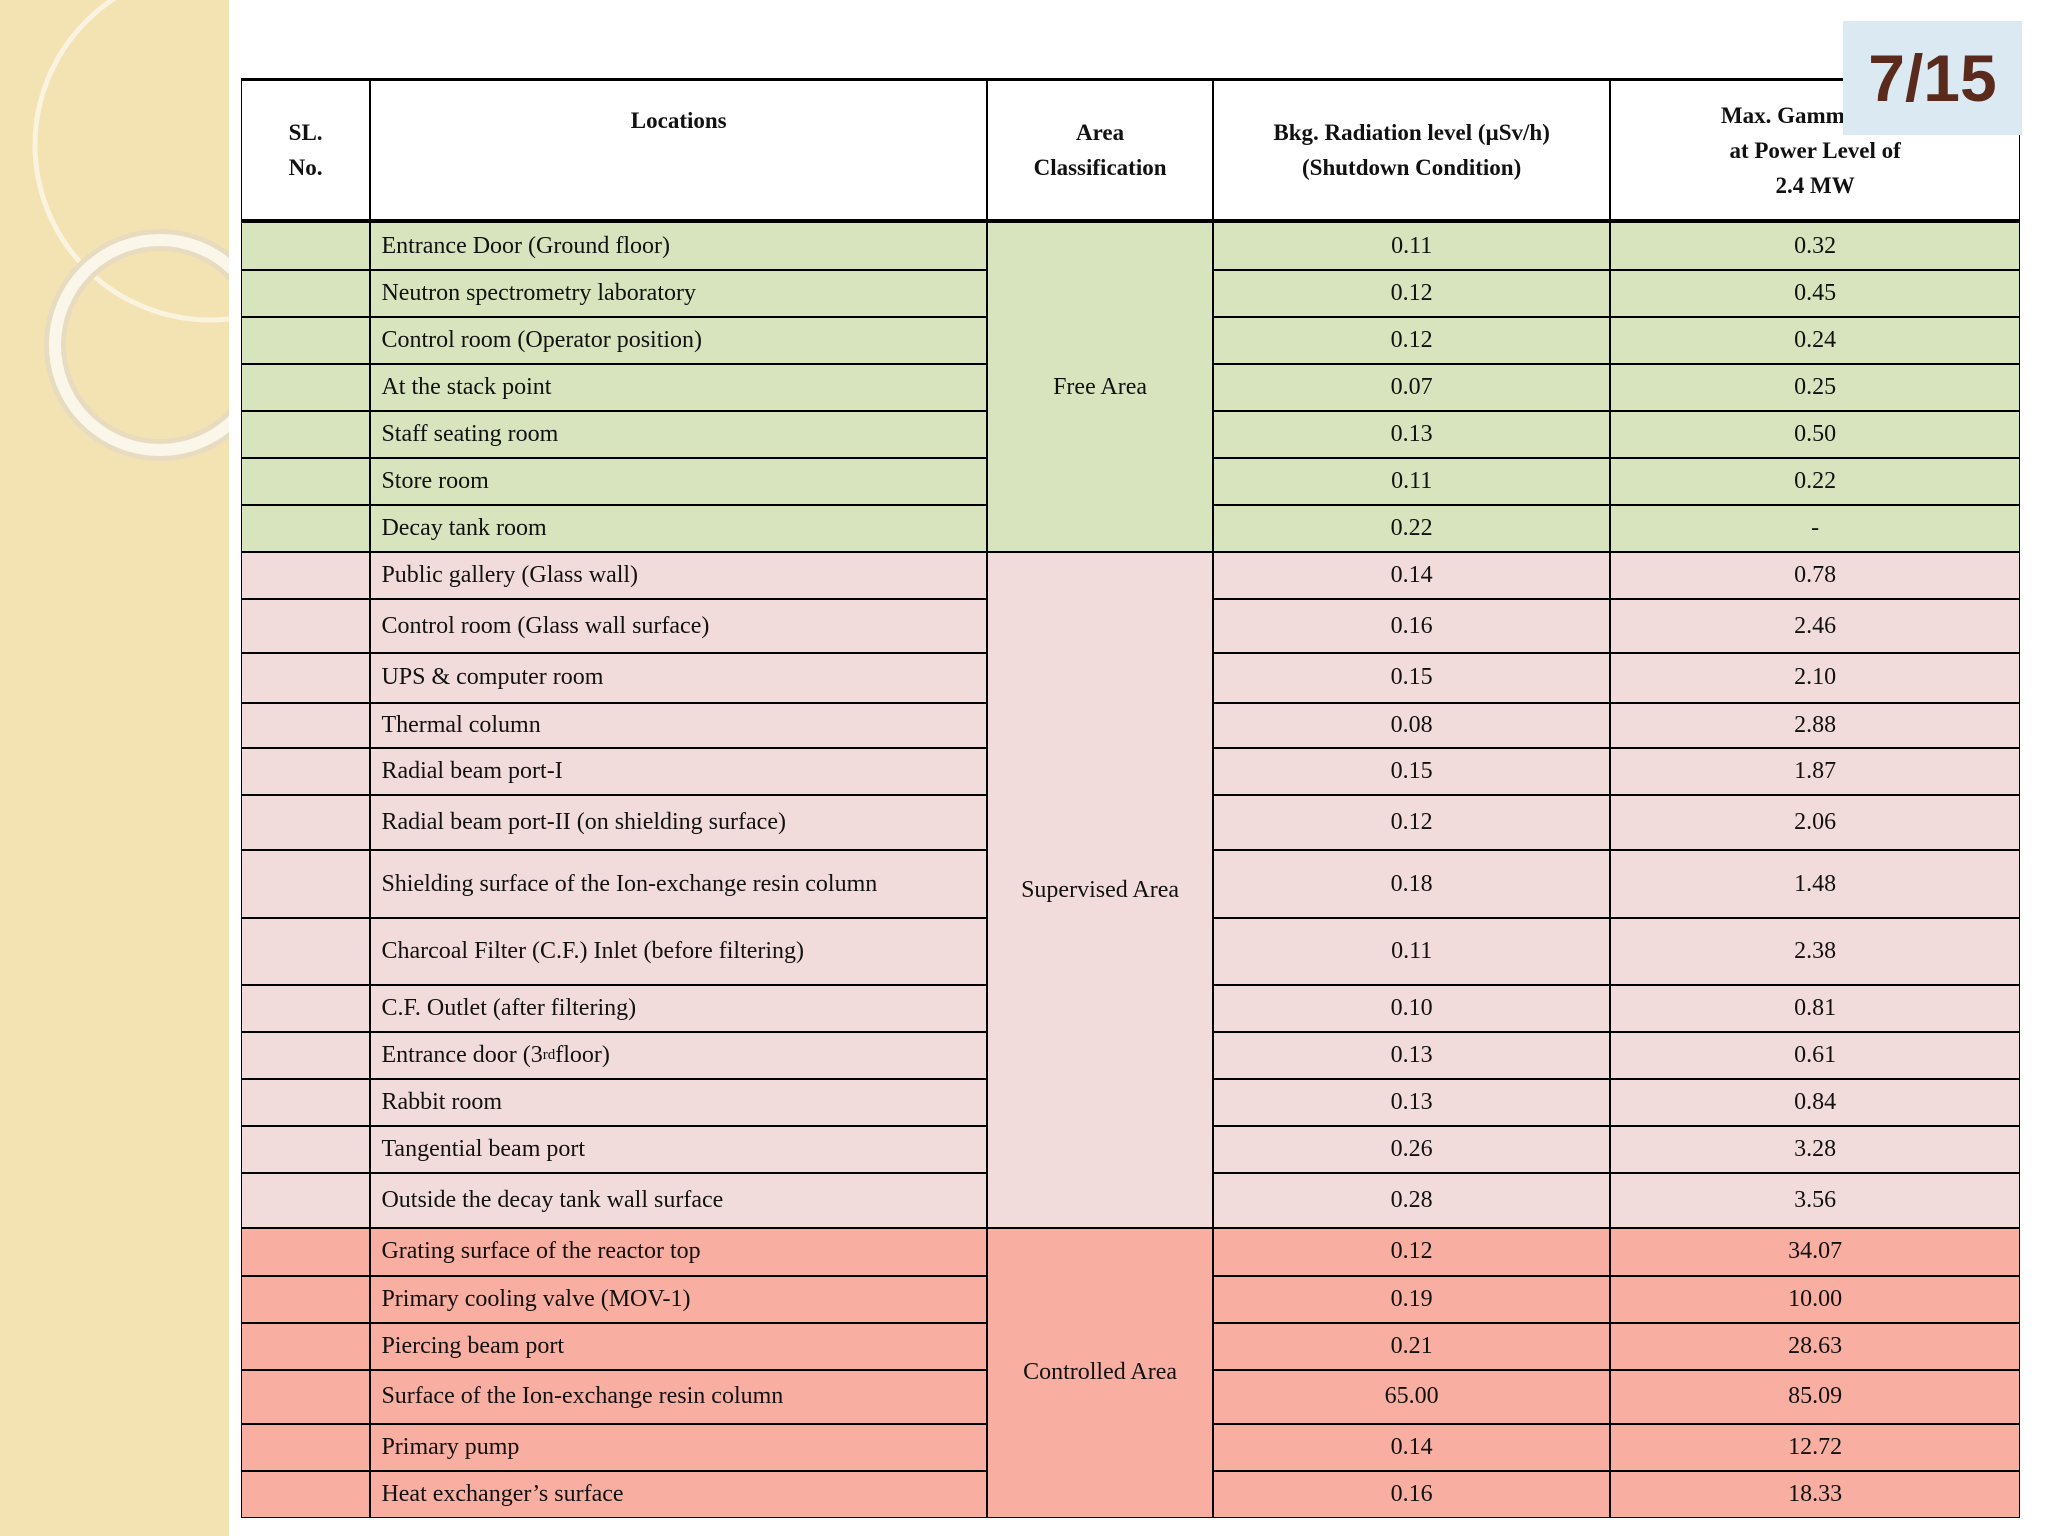 Image resolution: width=2048 pixels, height=1536 pixels. What do you see at coordinates (678, 1055) in the screenshot?
I see `location-cell: Entrance door (3 rd floor)` at bounding box center [678, 1055].